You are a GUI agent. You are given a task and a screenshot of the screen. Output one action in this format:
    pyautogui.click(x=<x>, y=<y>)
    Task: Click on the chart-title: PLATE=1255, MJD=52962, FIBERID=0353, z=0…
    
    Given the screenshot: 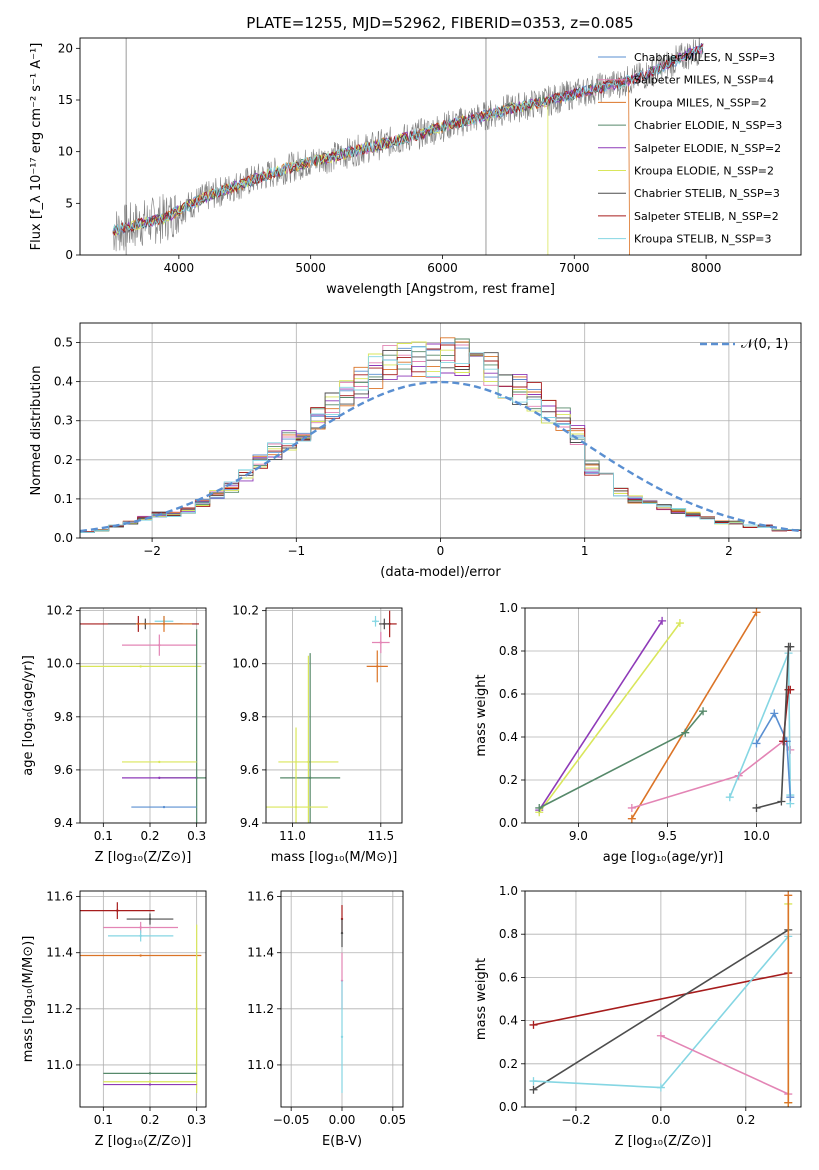 What is the action you would take?
    pyautogui.click(x=439, y=23)
    